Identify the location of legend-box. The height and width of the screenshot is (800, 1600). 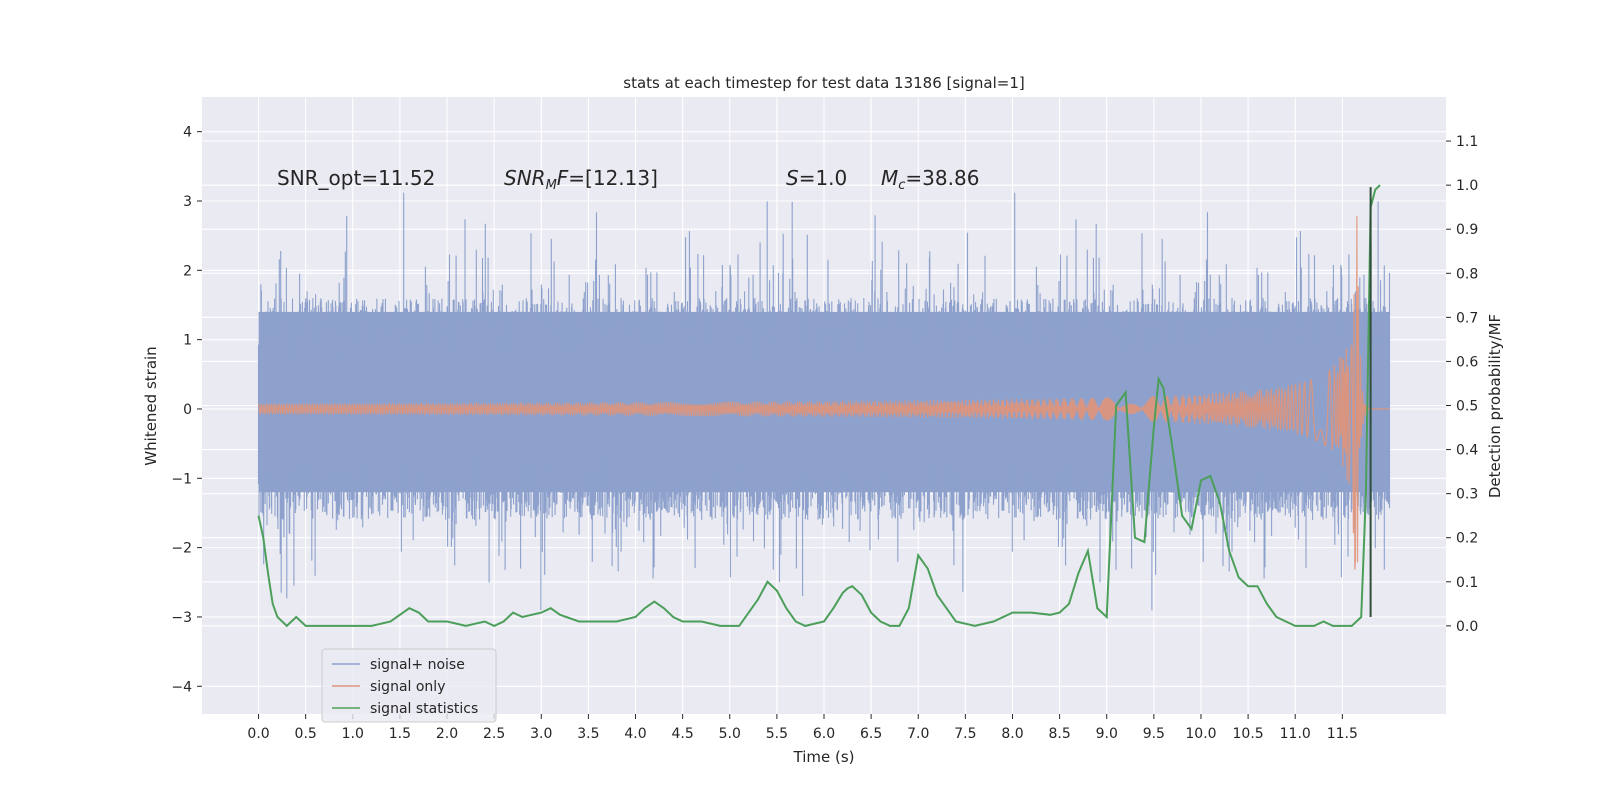
(409, 685).